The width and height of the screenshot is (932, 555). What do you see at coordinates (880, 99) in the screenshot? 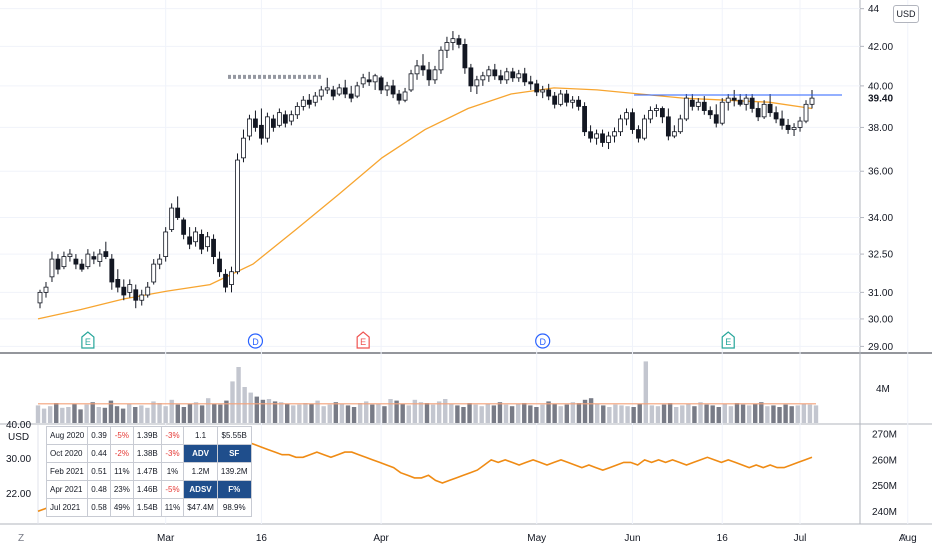
I see `last-price-label: 39.40` at bounding box center [880, 99].